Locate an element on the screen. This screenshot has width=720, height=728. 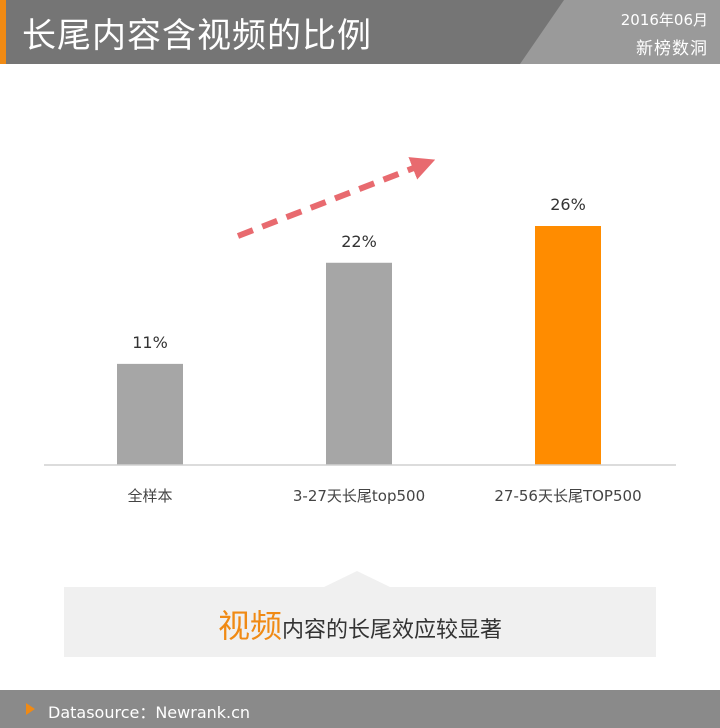
callout-rest: 内容的长尾效应较显著 is located at coordinates (392, 630).